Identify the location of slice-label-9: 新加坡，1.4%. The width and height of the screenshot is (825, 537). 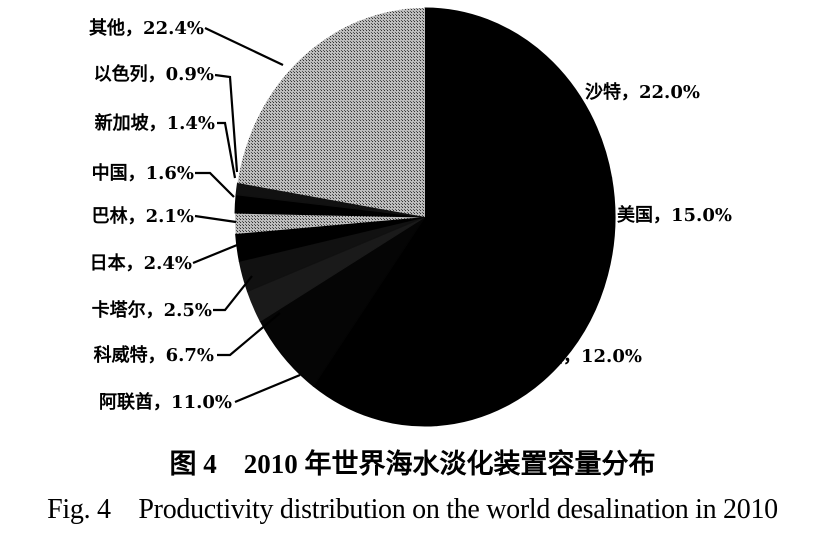
(155, 123).